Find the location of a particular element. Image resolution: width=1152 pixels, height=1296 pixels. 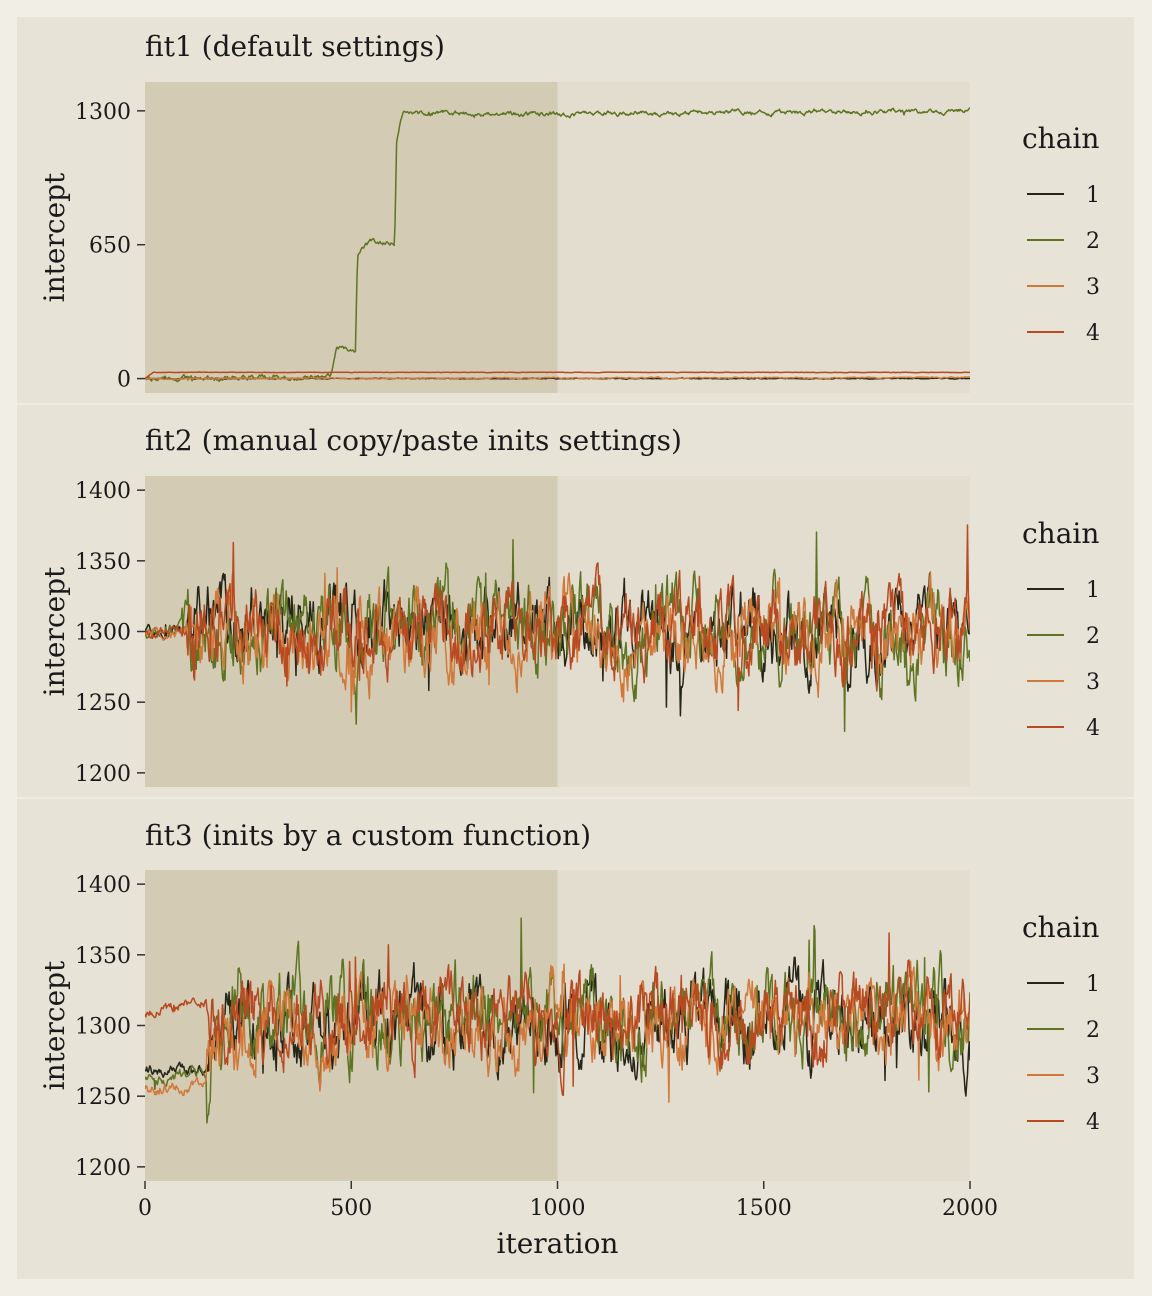

warmup-region is located at coordinates (351, 237).